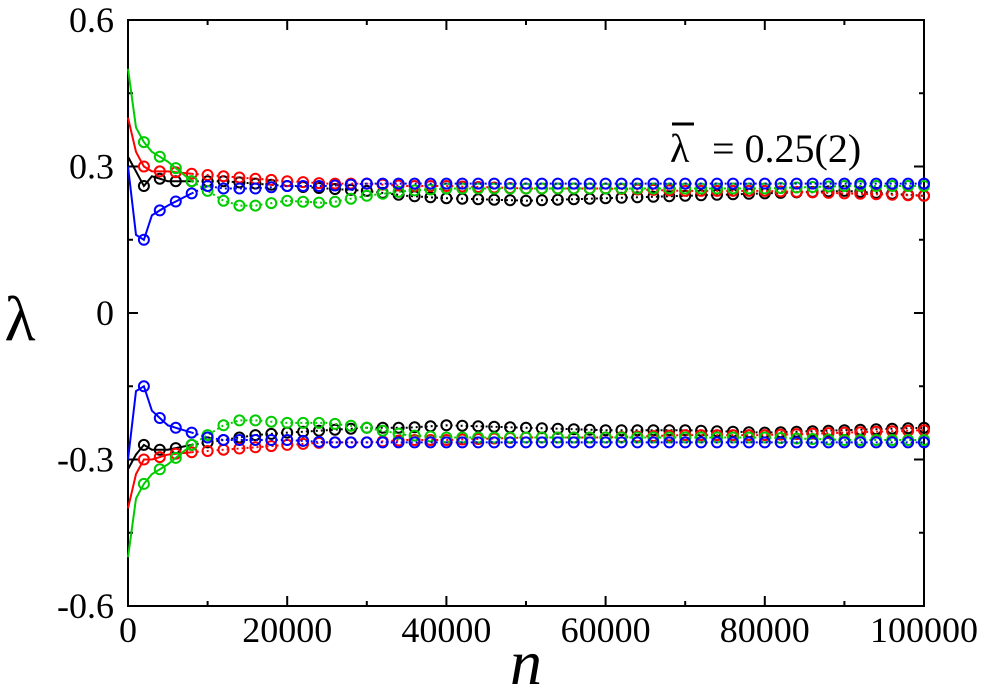  Describe the element at coordinates (924, 630) in the screenshot. I see `x-tick-label: 100000` at that location.